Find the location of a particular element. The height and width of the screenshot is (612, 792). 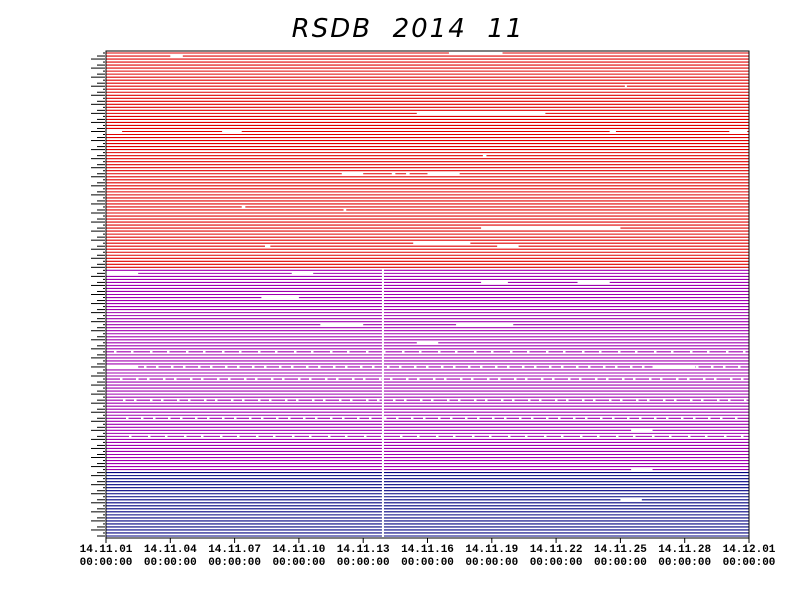

x-tick-label-date: 14.11.28 is located at coordinates (684, 550).